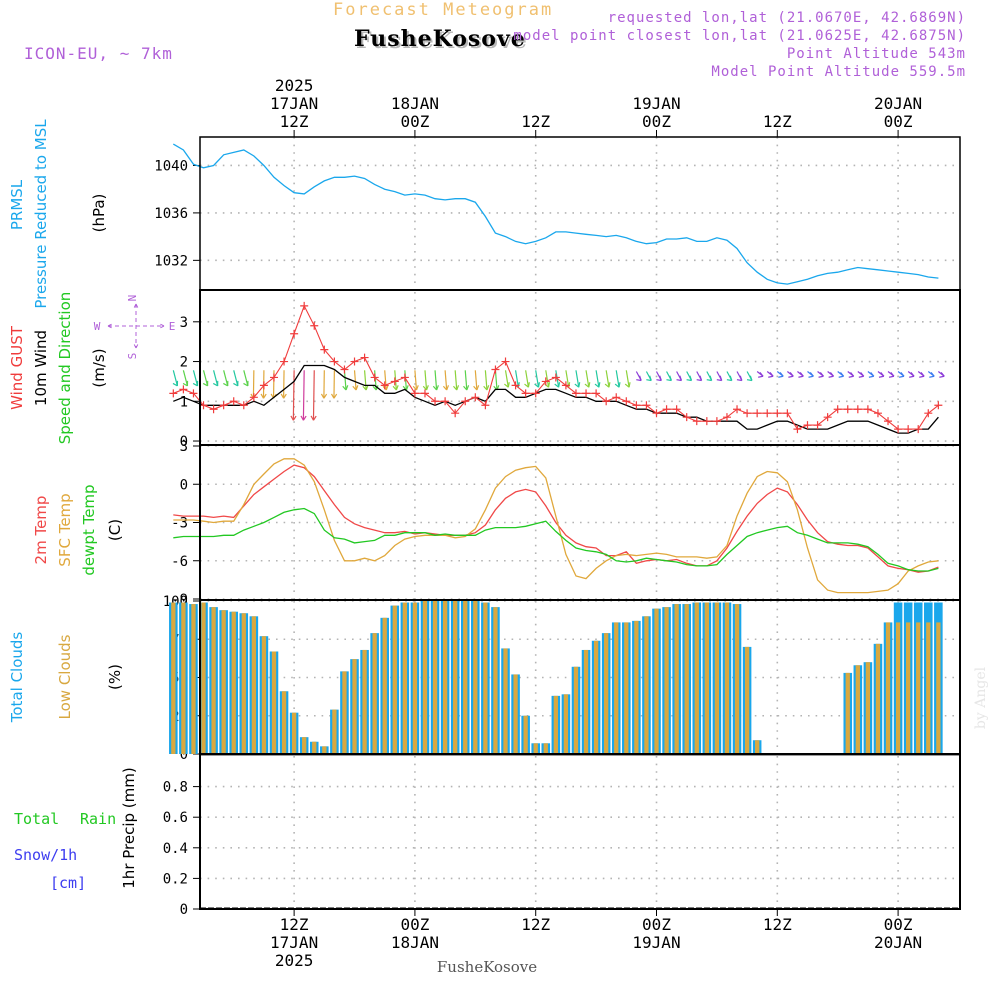 This screenshot has width=1000, height=1000. Describe the element at coordinates (184, 755) in the screenshot. I see `cloud-tick-label: 0` at that location.